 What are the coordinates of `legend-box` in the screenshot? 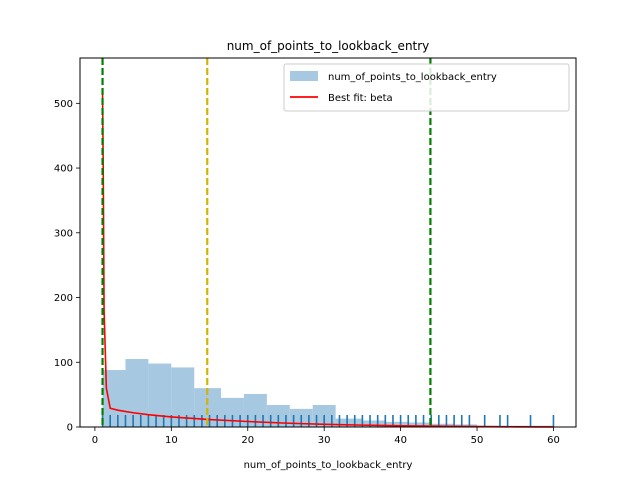 It's located at (426, 87).